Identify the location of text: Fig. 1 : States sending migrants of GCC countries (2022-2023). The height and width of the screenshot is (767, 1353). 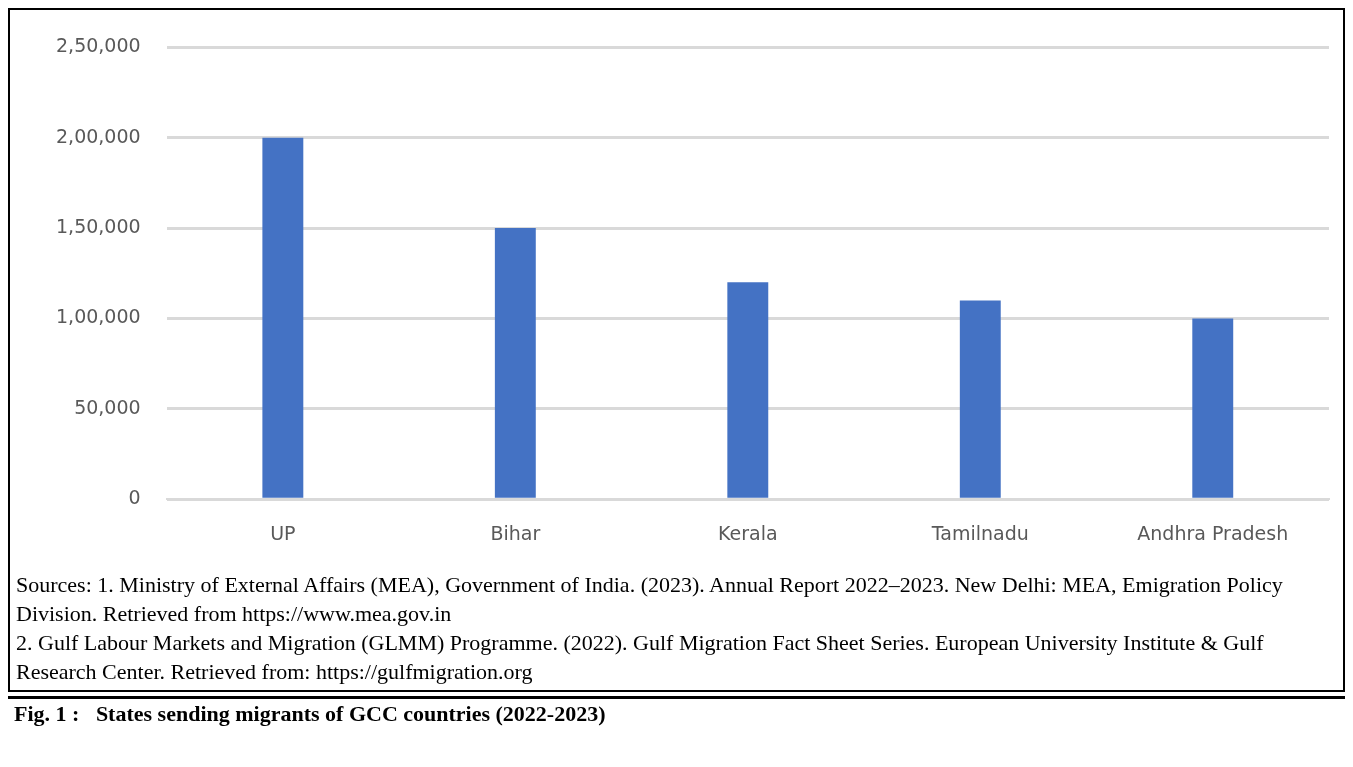
(676, 712).